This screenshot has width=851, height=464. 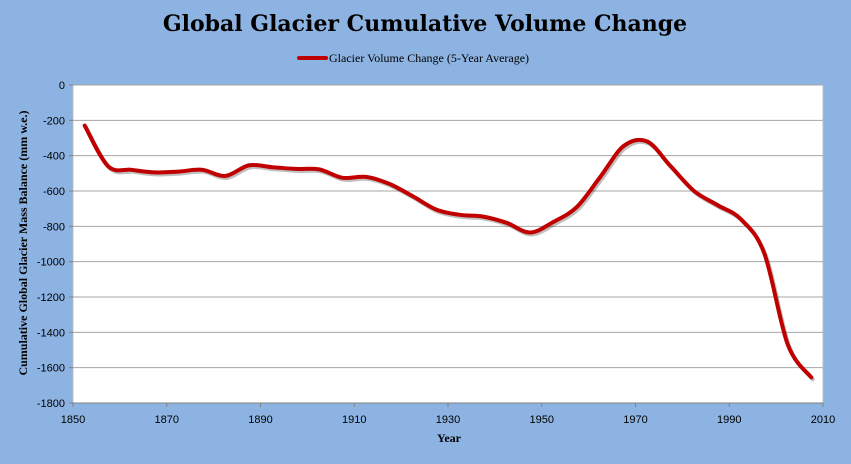 What do you see at coordinates (425, 24) in the screenshot?
I see `chart-title: Global Glacier Cumulative Volume Change` at bounding box center [425, 24].